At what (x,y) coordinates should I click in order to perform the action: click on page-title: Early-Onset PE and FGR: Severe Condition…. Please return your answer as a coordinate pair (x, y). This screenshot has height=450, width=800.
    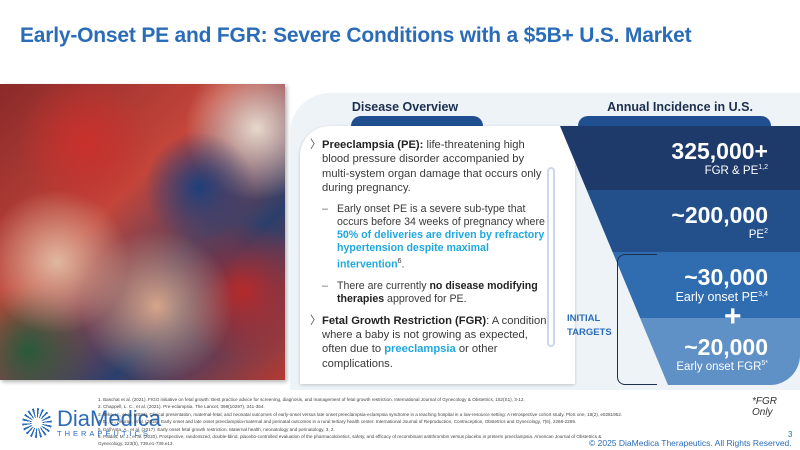
    Looking at the image, I should click on (356, 35).